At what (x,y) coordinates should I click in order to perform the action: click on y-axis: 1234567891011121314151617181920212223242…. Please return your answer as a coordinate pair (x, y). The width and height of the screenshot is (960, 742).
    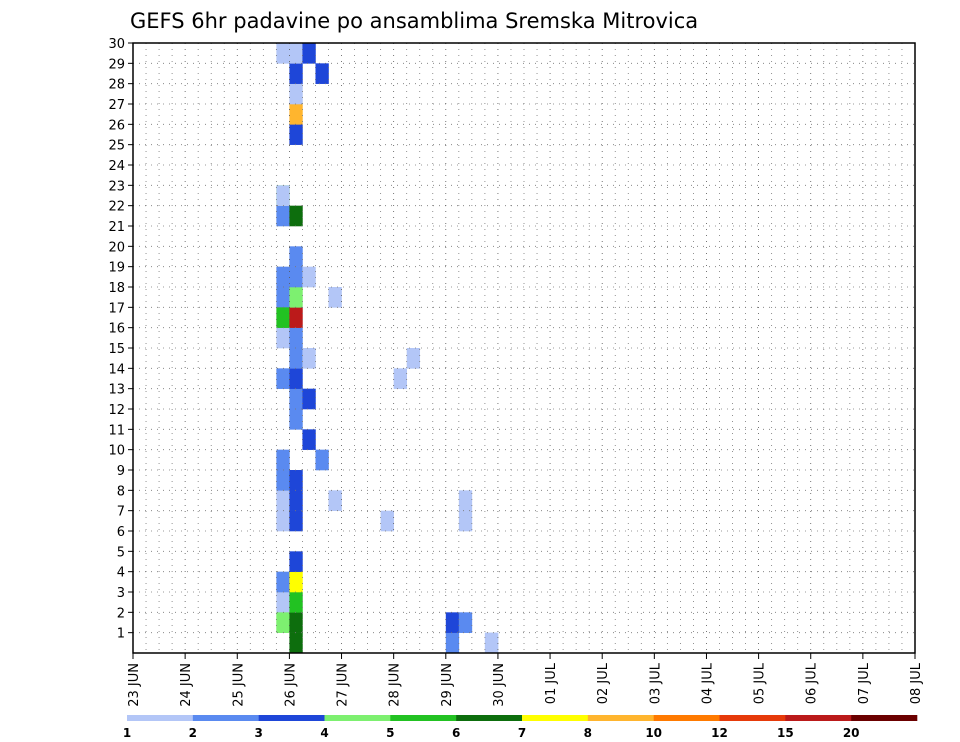
    Looking at the image, I should click on (120, 339).